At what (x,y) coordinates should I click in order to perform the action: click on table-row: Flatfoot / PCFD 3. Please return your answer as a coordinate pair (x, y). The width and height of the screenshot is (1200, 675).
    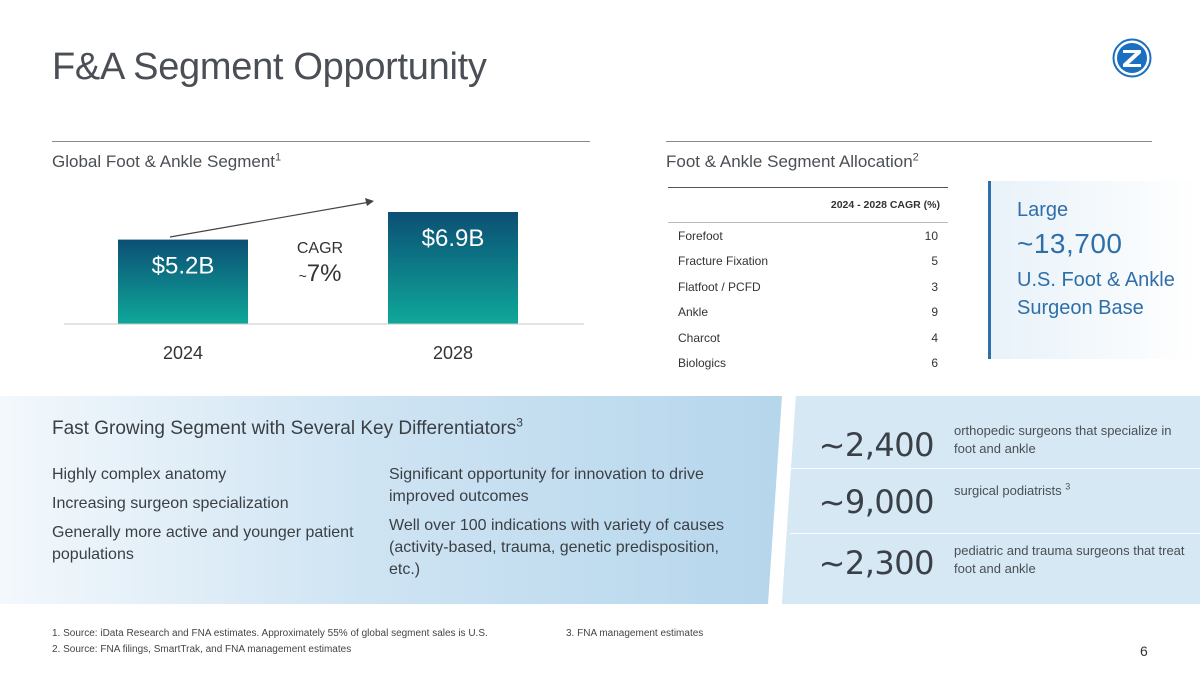
    Looking at the image, I should click on (808, 287).